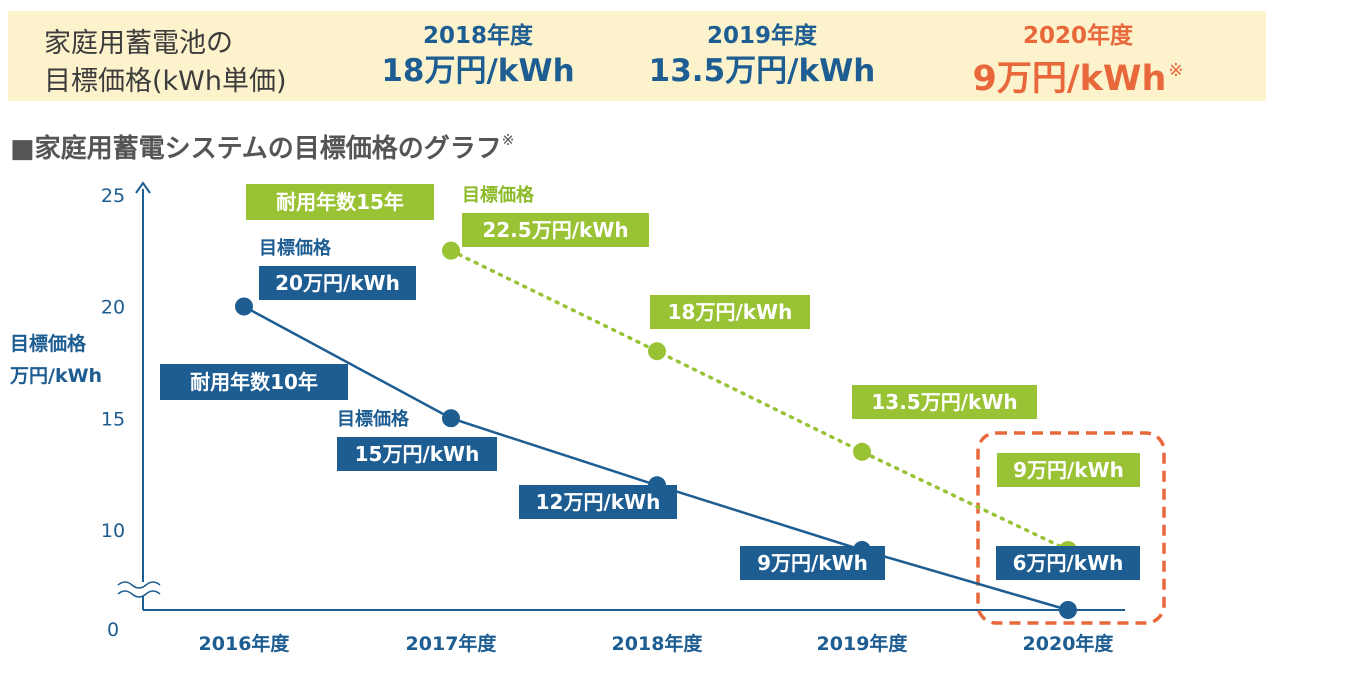 This screenshot has width=1365, height=680. I want to click on series-name-label: 耐用年数15年, so click(340, 202).